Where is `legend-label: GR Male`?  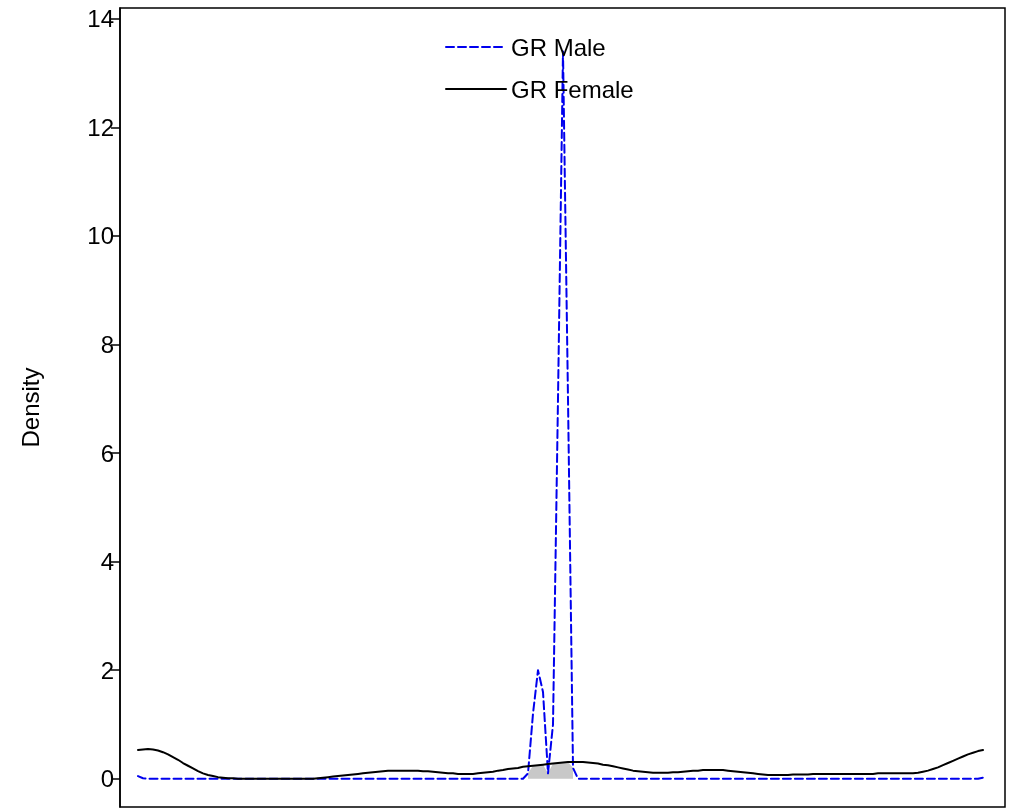 legend-label: GR Male is located at coordinates (558, 47).